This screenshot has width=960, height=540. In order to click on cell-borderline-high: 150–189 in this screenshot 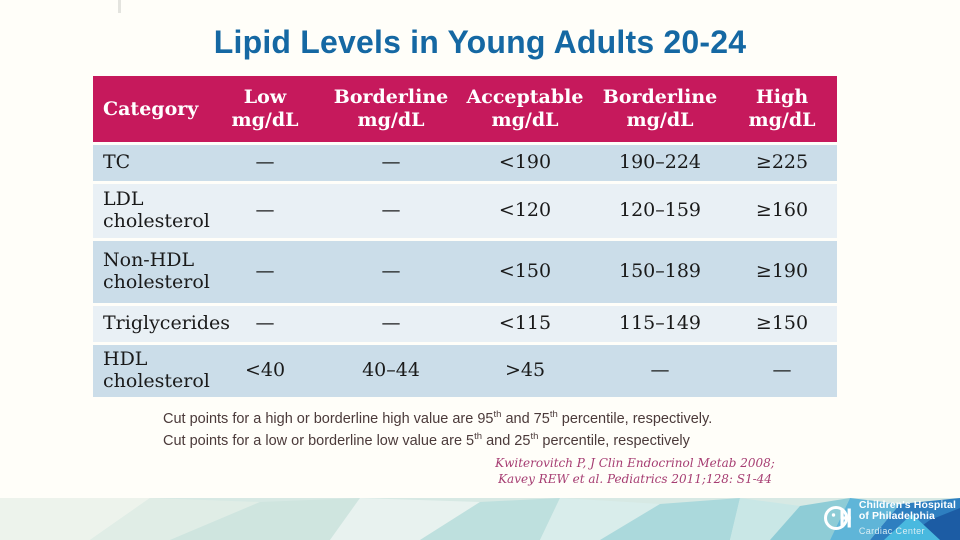, I will do `click(660, 272)`.